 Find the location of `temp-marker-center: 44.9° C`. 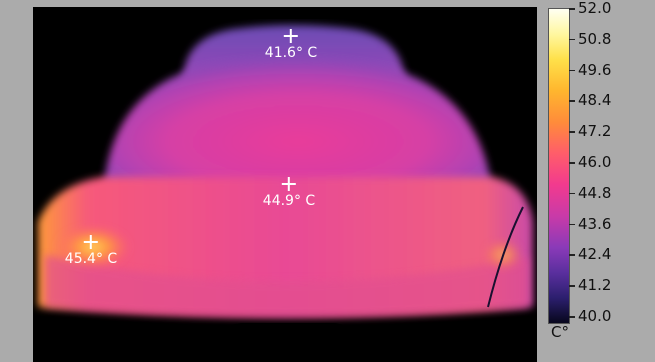

temp-marker-center: 44.9° C is located at coordinates (289, 193).